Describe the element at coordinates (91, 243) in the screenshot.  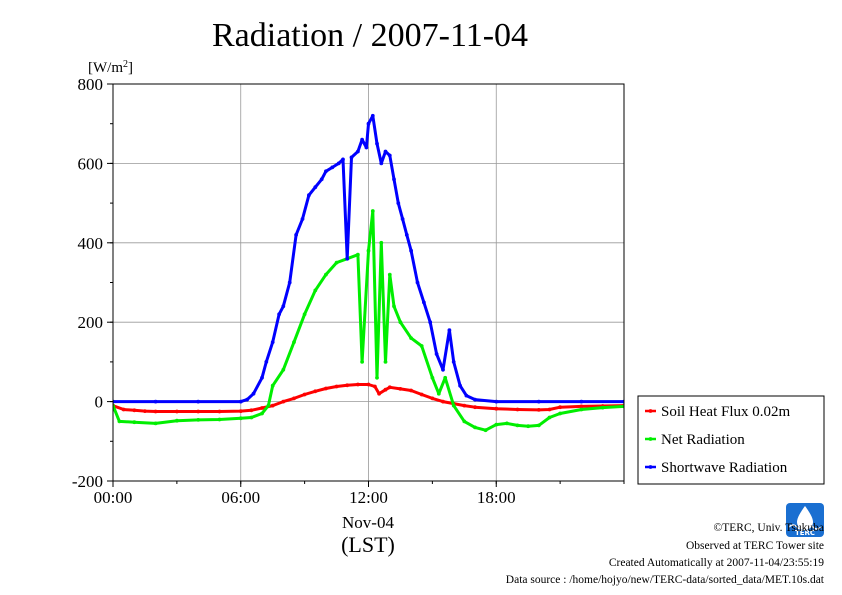
I see `y-tick-label: 400` at that location.